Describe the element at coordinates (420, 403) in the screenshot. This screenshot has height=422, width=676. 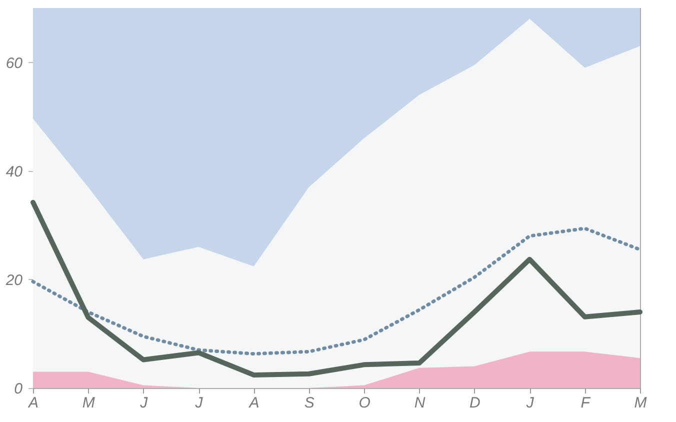
I see `x-tick-label: N` at that location.